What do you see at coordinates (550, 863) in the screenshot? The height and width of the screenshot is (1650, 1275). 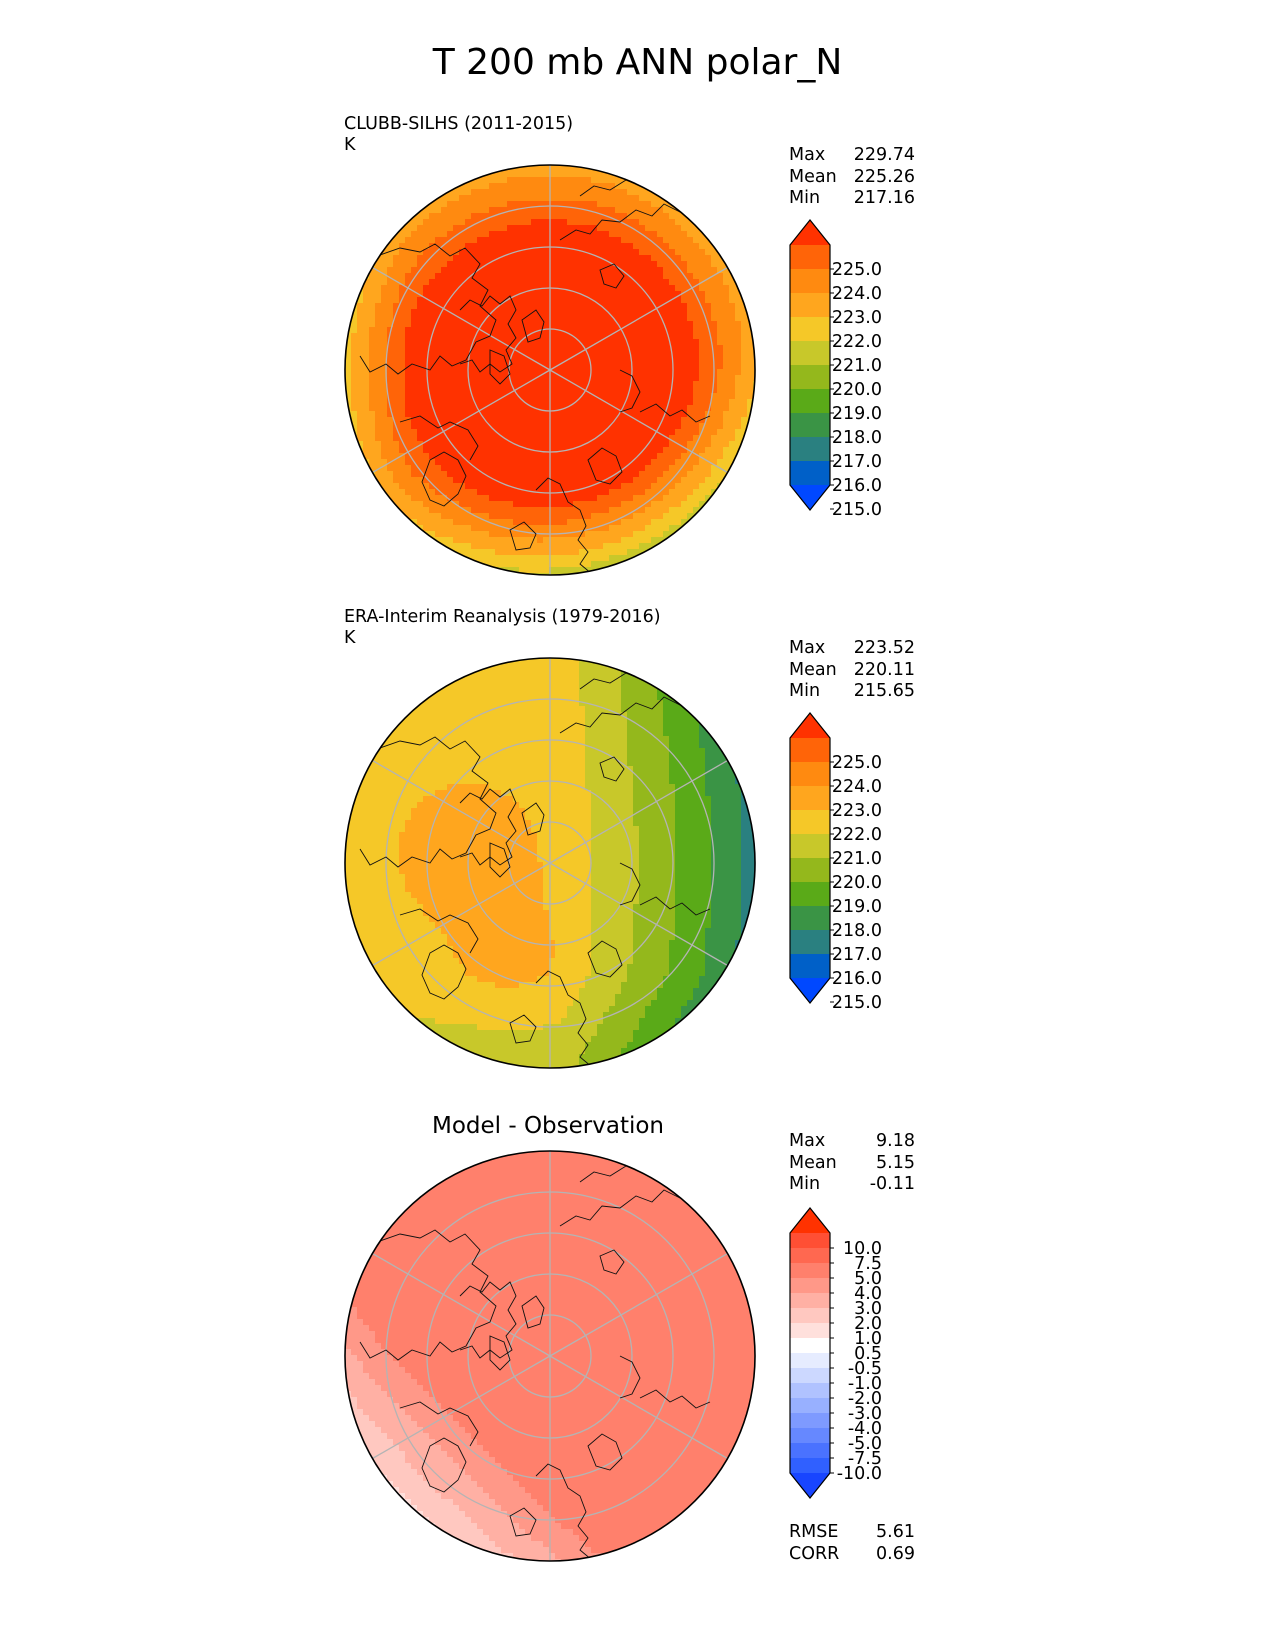 I see `panel-2-polar-map` at bounding box center [550, 863].